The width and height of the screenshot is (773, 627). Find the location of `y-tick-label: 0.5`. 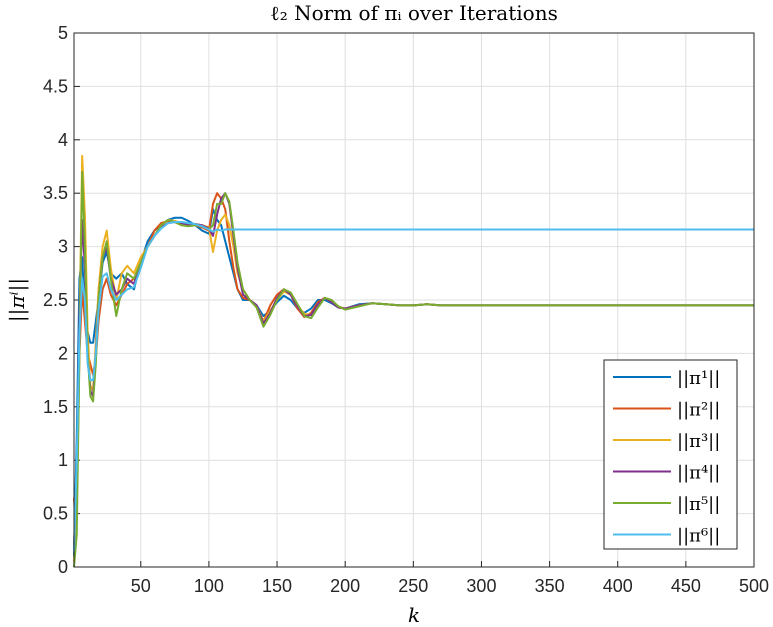

y-tick-label: 0.5 is located at coordinates (55, 514).